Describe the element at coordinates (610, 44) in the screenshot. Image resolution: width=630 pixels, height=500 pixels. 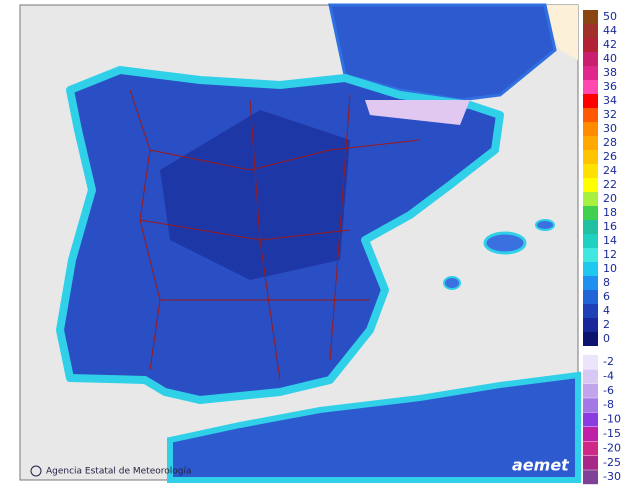
I see `legend-label: 42` at that location.